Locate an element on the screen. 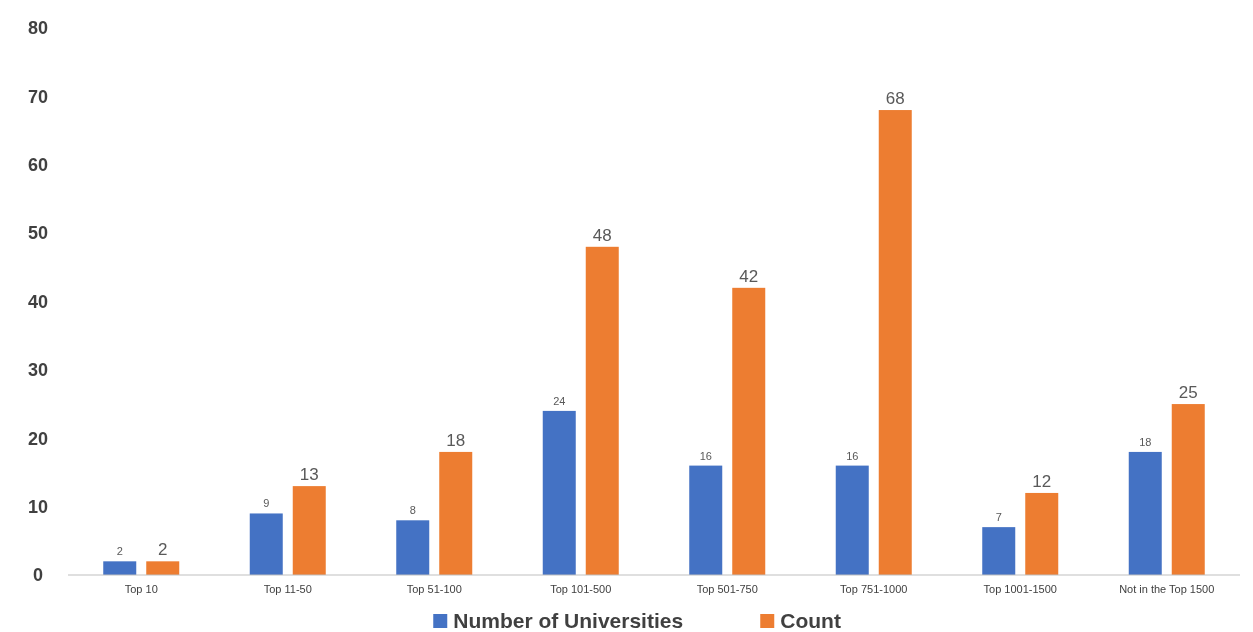  y-tick-label: 70 is located at coordinates (38, 96).